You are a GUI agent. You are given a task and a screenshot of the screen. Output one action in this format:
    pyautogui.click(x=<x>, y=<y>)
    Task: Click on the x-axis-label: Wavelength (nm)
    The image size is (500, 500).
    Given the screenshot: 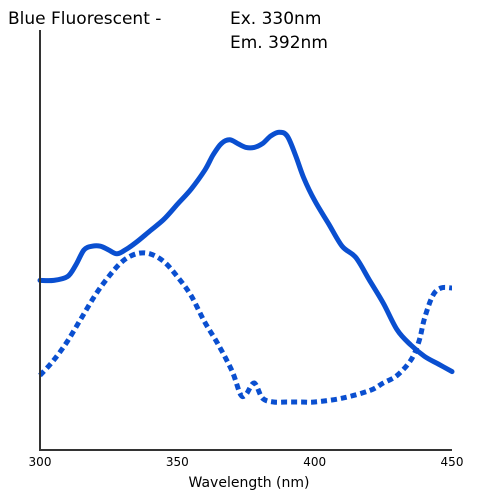 What is the action you would take?
    pyautogui.click(x=249, y=483)
    